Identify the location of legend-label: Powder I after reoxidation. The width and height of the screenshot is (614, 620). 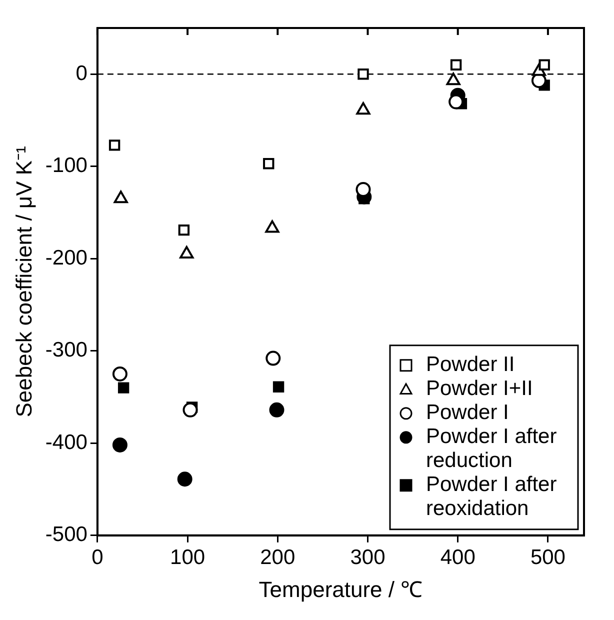
(491, 496).